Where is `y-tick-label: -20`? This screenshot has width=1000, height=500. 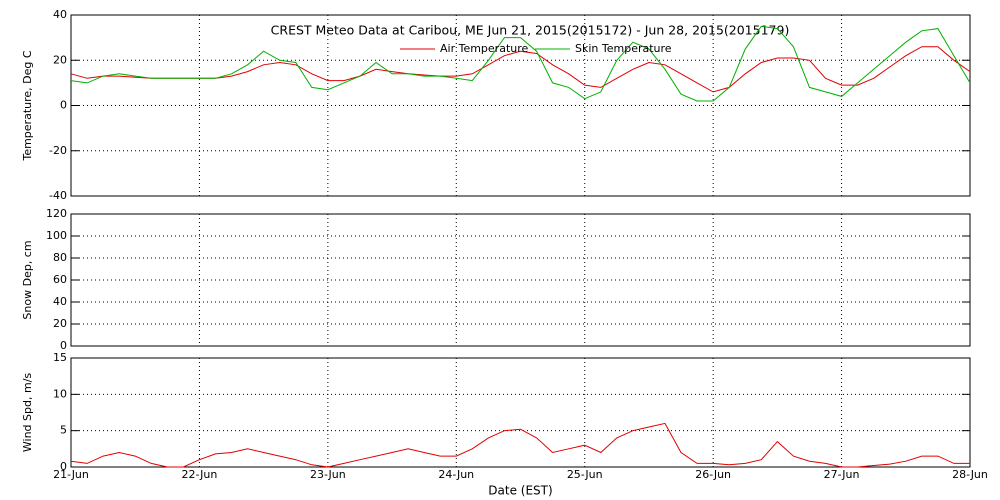
y-tick-label: -20 is located at coordinates (58, 150).